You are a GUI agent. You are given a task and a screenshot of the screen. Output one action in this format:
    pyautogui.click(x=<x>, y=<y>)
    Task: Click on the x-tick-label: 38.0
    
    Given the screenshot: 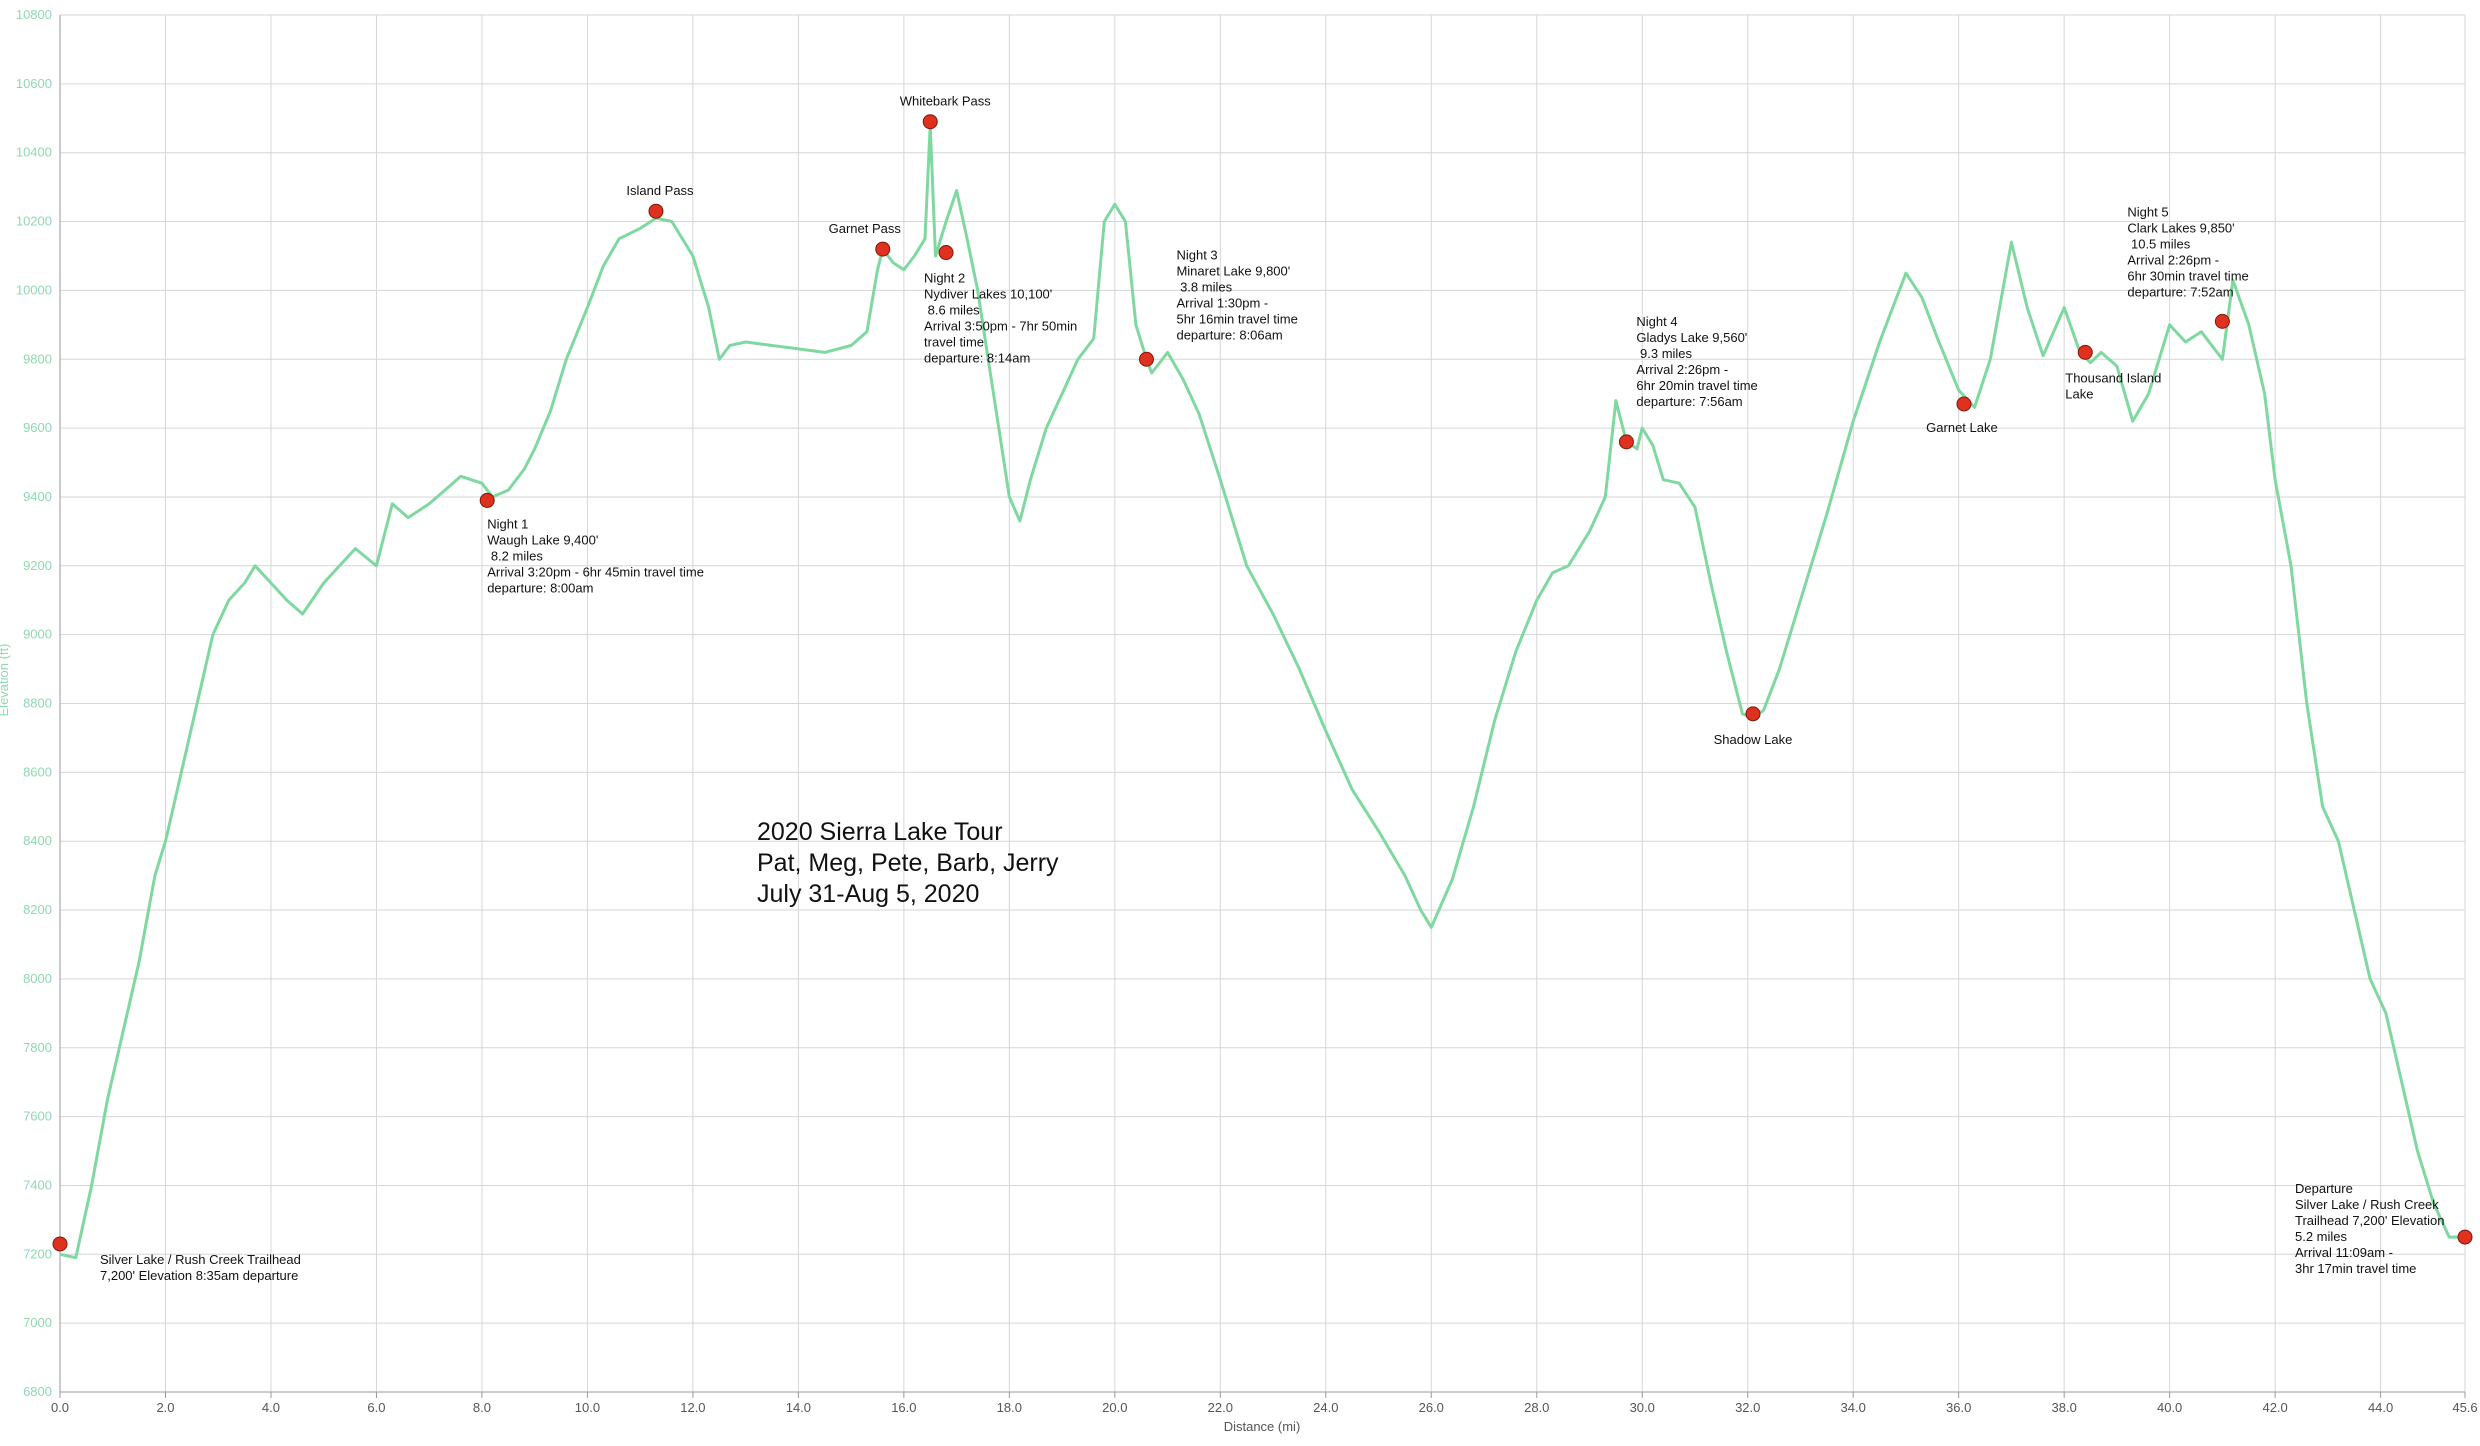 What is the action you would take?
    pyautogui.click(x=2064, y=1407)
    